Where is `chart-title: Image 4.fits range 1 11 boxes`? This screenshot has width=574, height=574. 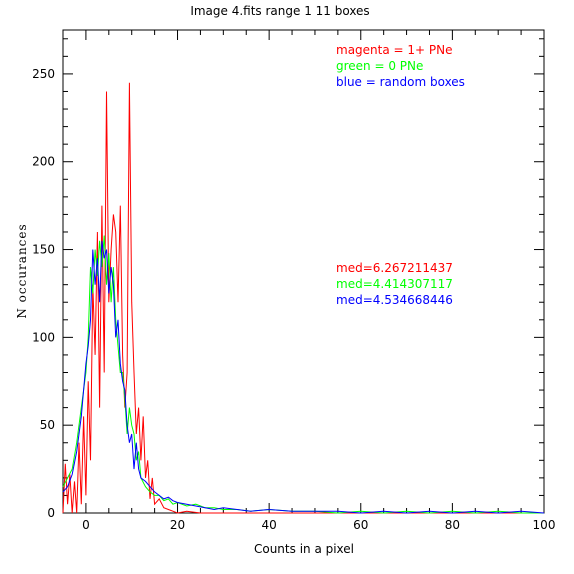 chart-title: Image 4.fits range 1 11 boxes is located at coordinates (279, 11).